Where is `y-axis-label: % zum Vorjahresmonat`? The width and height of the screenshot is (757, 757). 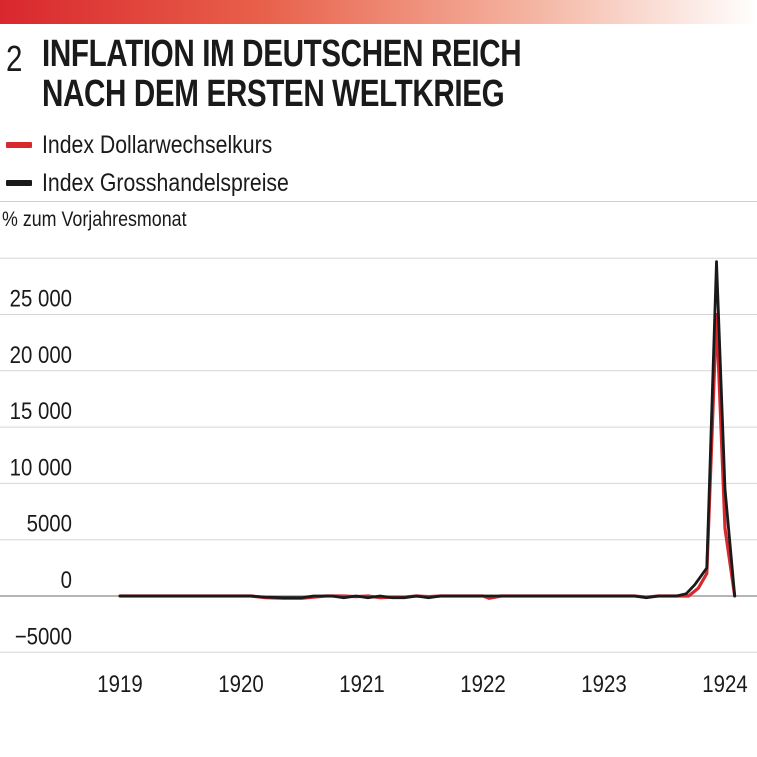 y-axis-label: % zum Vorjahresmonat is located at coordinates (94, 219).